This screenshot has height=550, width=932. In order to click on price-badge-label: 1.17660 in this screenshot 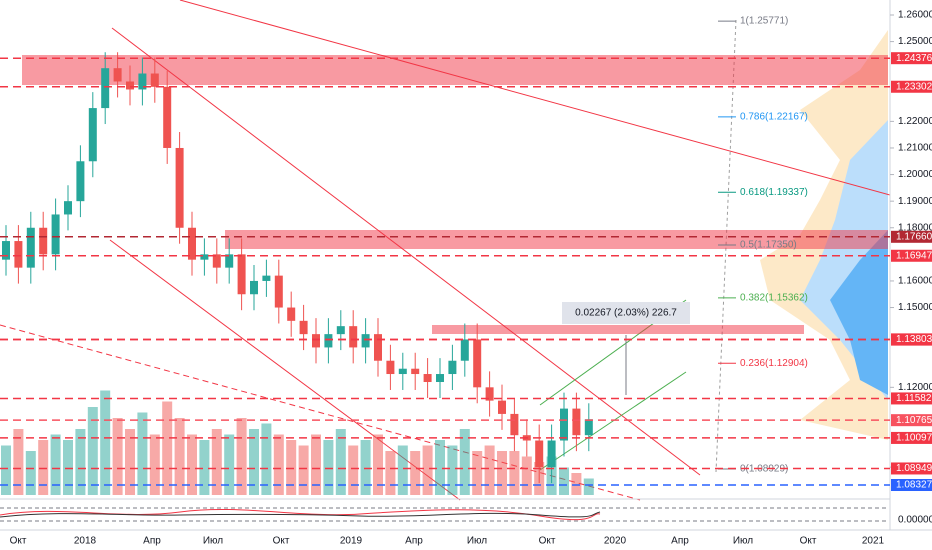, I will do `click(914, 236)`.